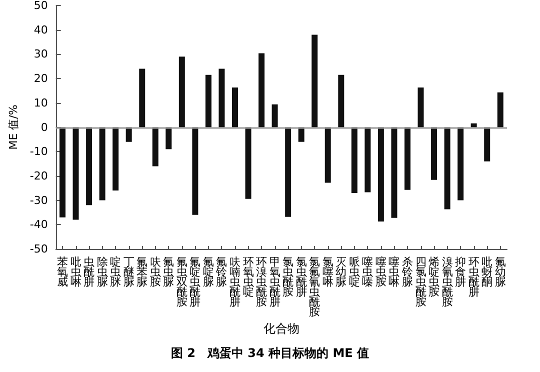 The width and height of the screenshot is (540, 372). Describe the element at coordinates (274, 282) in the screenshot. I see `x-tick-label: 甲氧虫酰肼` at that location.